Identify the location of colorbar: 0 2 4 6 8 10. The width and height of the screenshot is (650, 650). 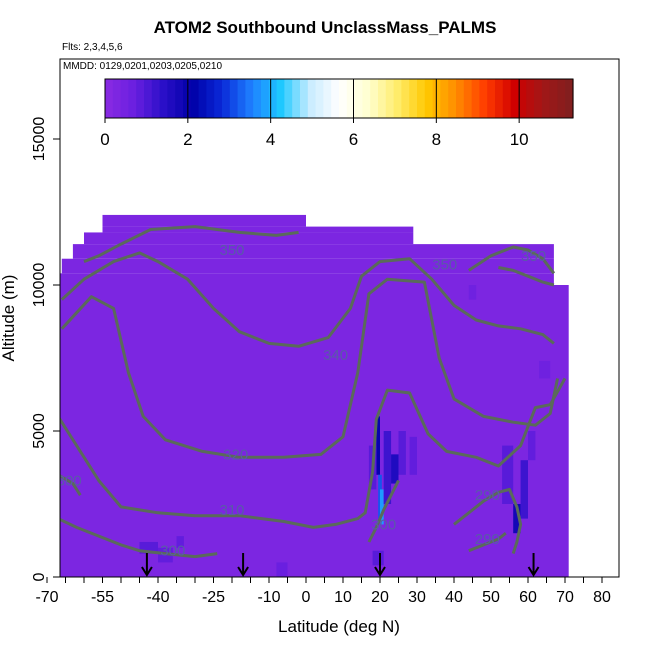
(337, 113).